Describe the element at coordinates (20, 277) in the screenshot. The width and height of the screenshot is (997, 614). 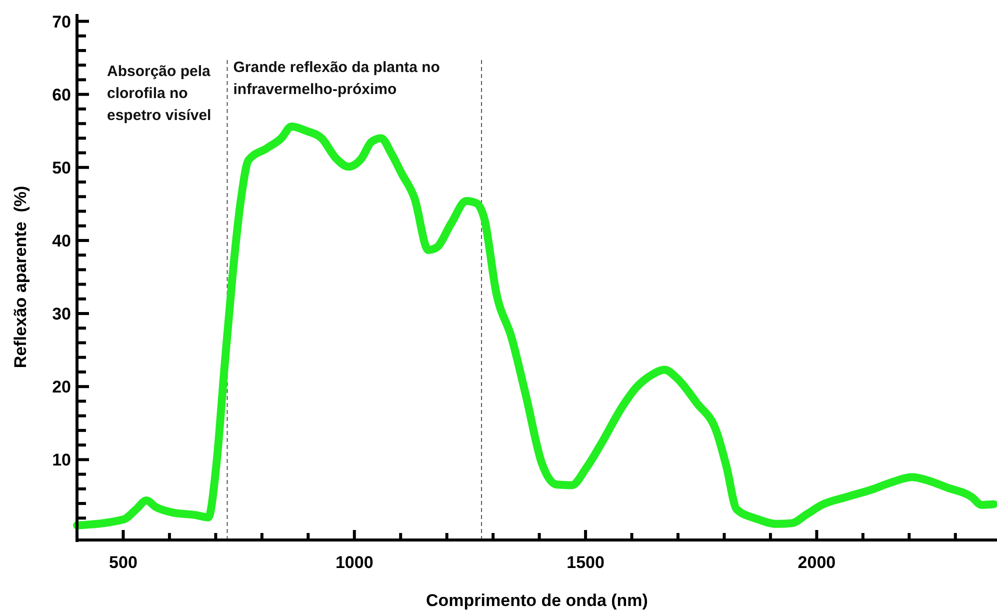
I see `y-axis-title: Reflexão aparente (%)` at that location.